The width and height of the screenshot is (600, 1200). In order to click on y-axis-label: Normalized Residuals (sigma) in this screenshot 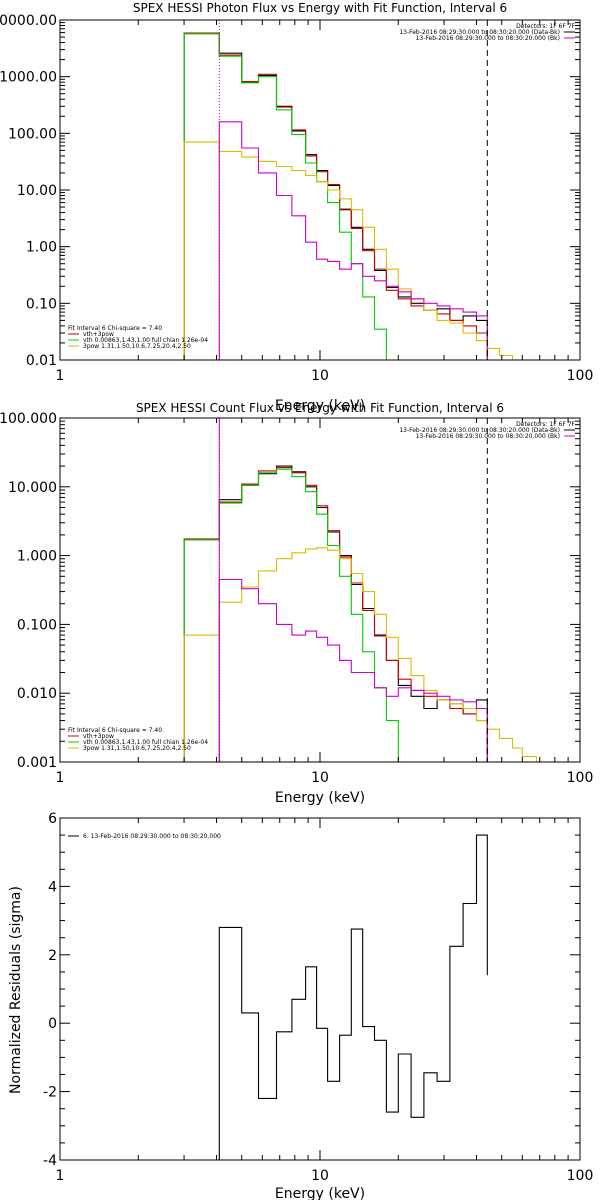, I will do `click(16, 990)`.